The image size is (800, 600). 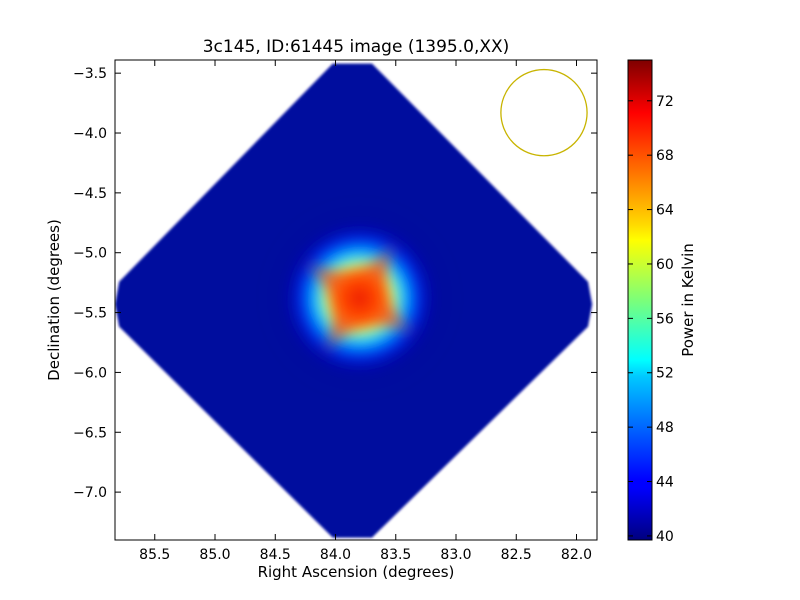 I want to click on colorbar-tick-label: 60, so click(x=665, y=265).